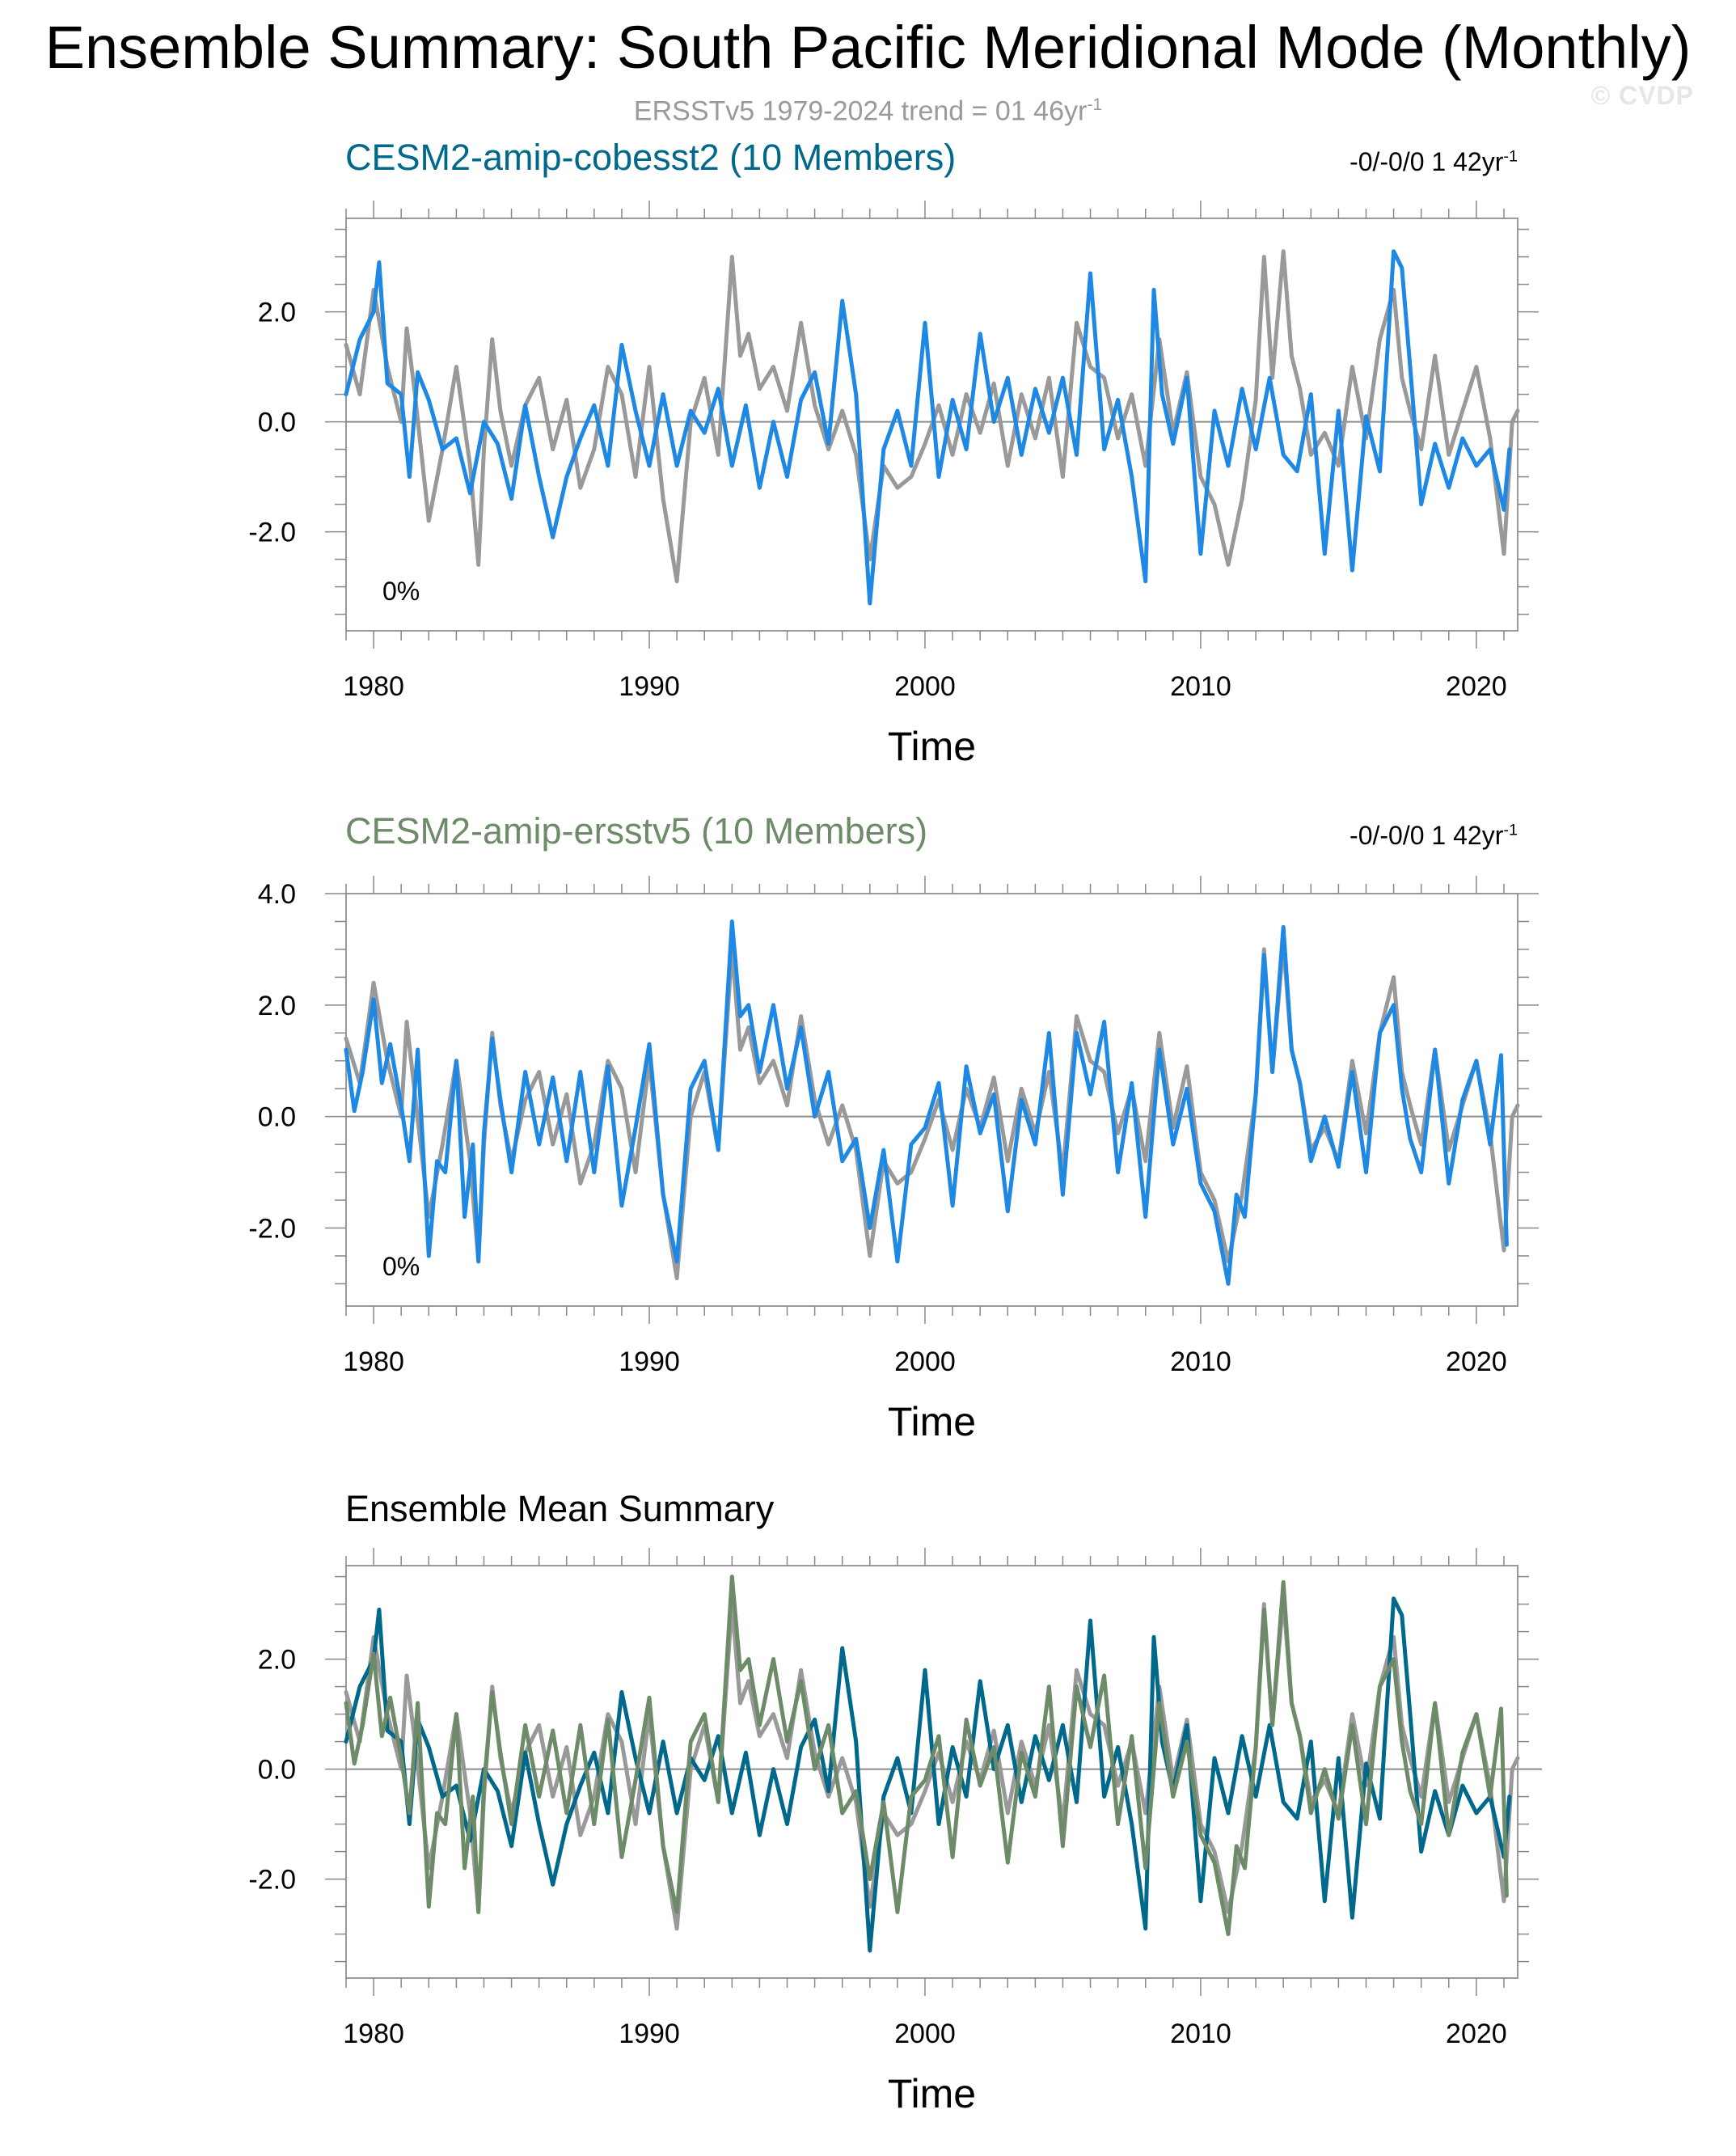  Describe the element at coordinates (1095, 105) in the screenshot. I see `subtitle-exponent: -1` at that location.